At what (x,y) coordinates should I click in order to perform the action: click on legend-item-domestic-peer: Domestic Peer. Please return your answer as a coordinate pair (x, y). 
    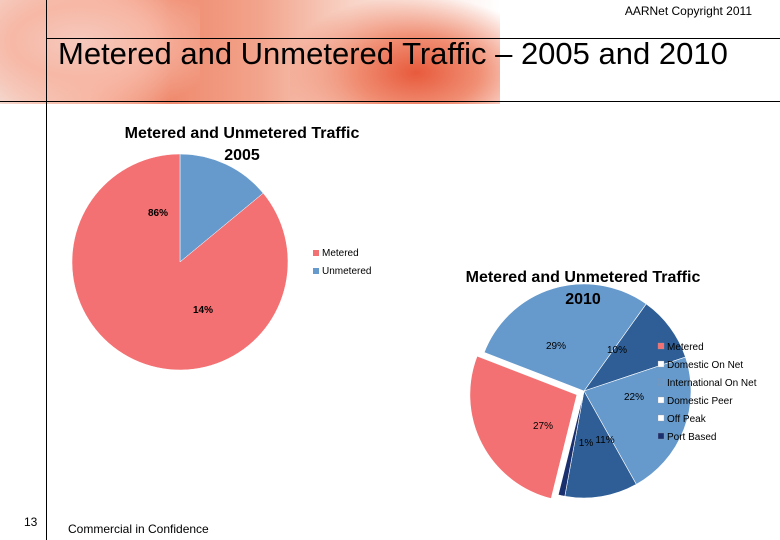
    Looking at the image, I should click on (700, 401).